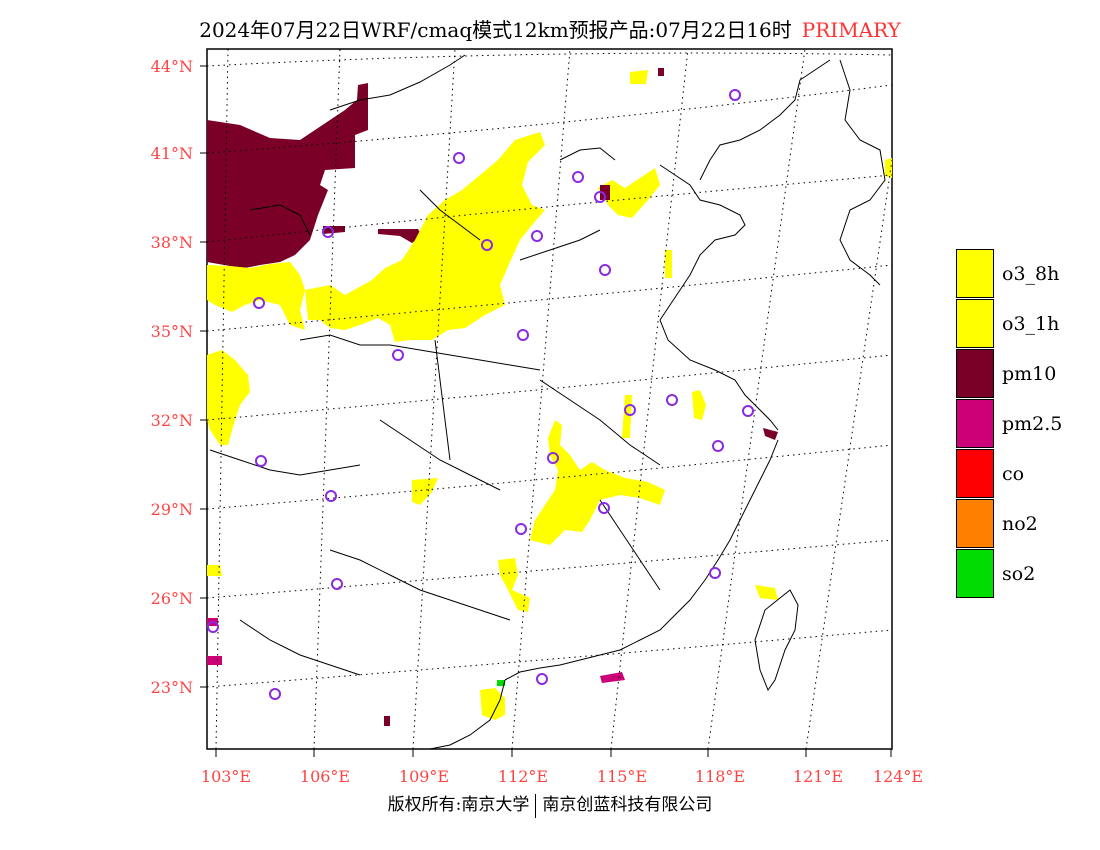  What do you see at coordinates (668, 264) in the screenshot?
I see `o3-region-shandong` at bounding box center [668, 264].